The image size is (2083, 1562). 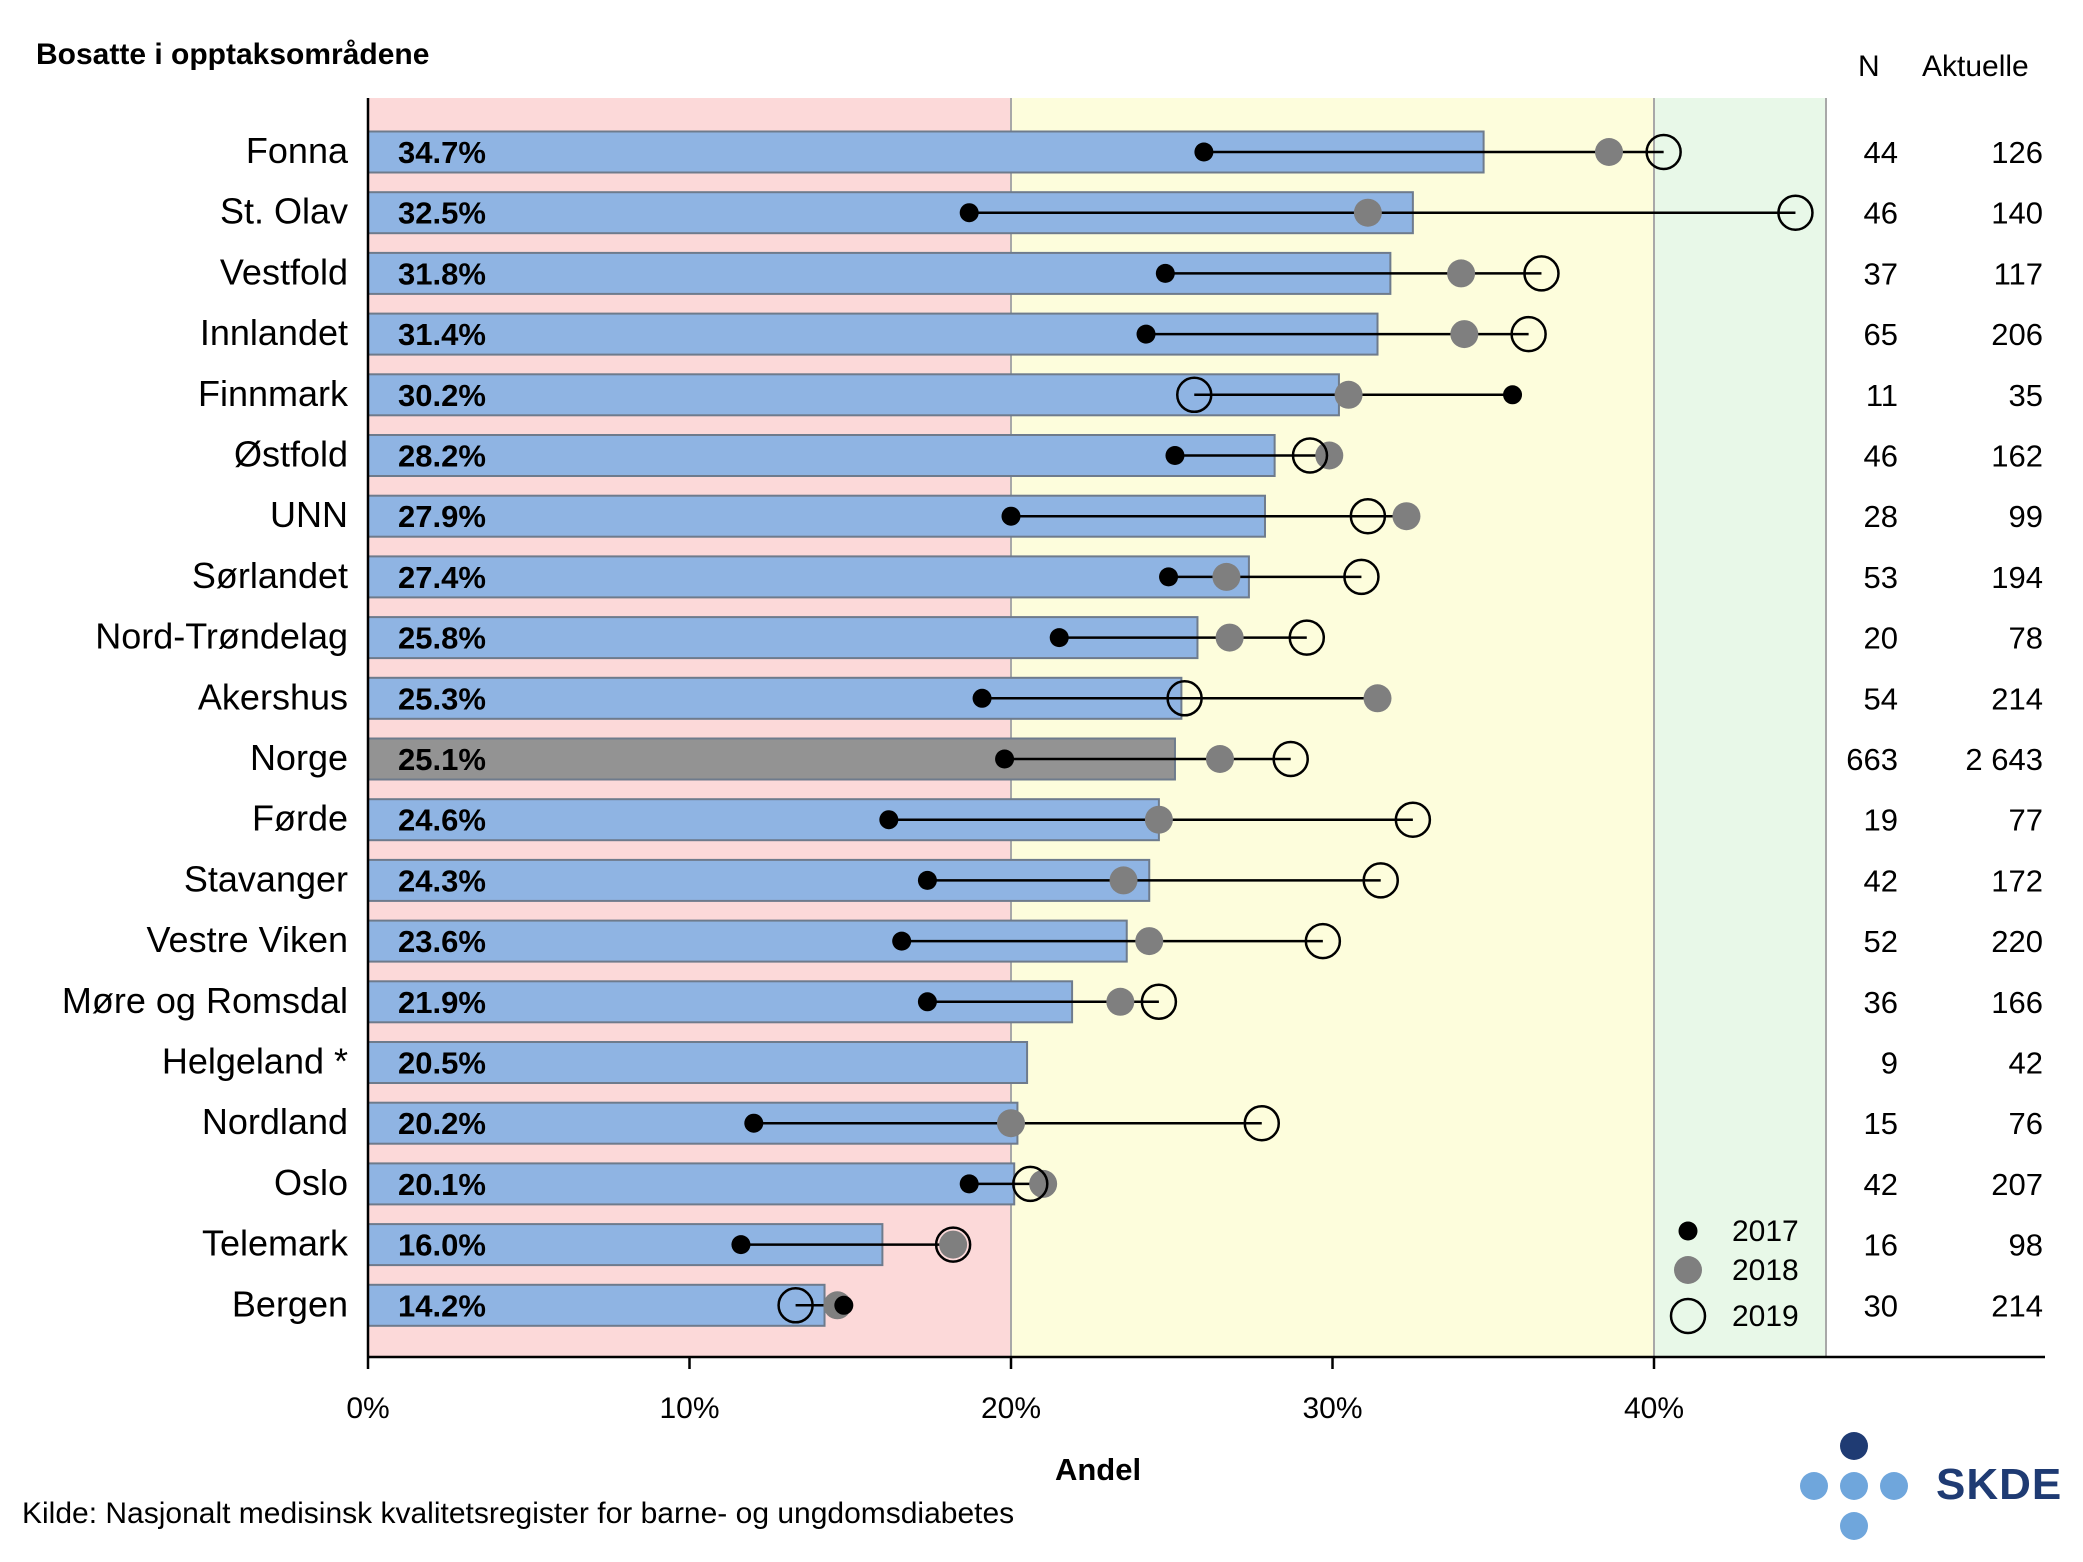 What do you see at coordinates (442, 1063) in the screenshot?
I see `bar-label-helgeland: 20.5%` at bounding box center [442, 1063].